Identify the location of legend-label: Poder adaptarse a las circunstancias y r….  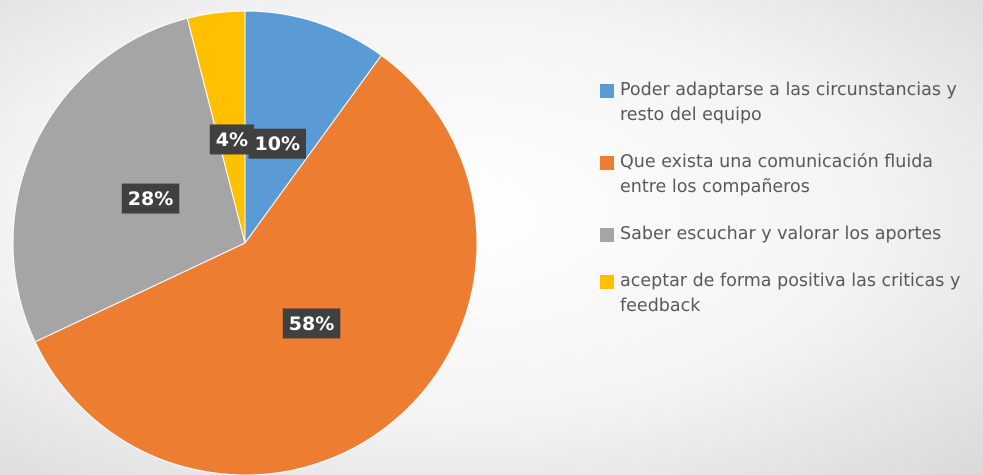
(788, 102).